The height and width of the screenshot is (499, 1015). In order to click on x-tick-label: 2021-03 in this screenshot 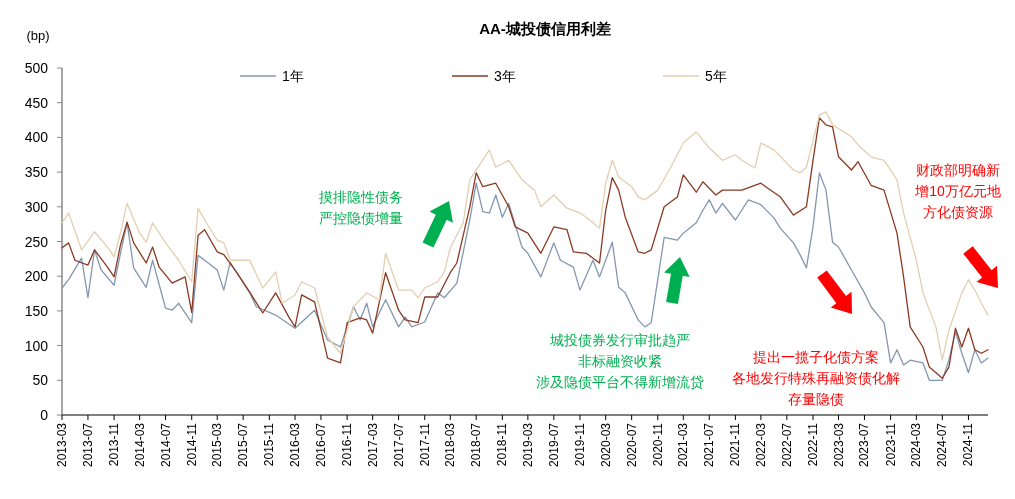, I will do `click(683, 445)`.